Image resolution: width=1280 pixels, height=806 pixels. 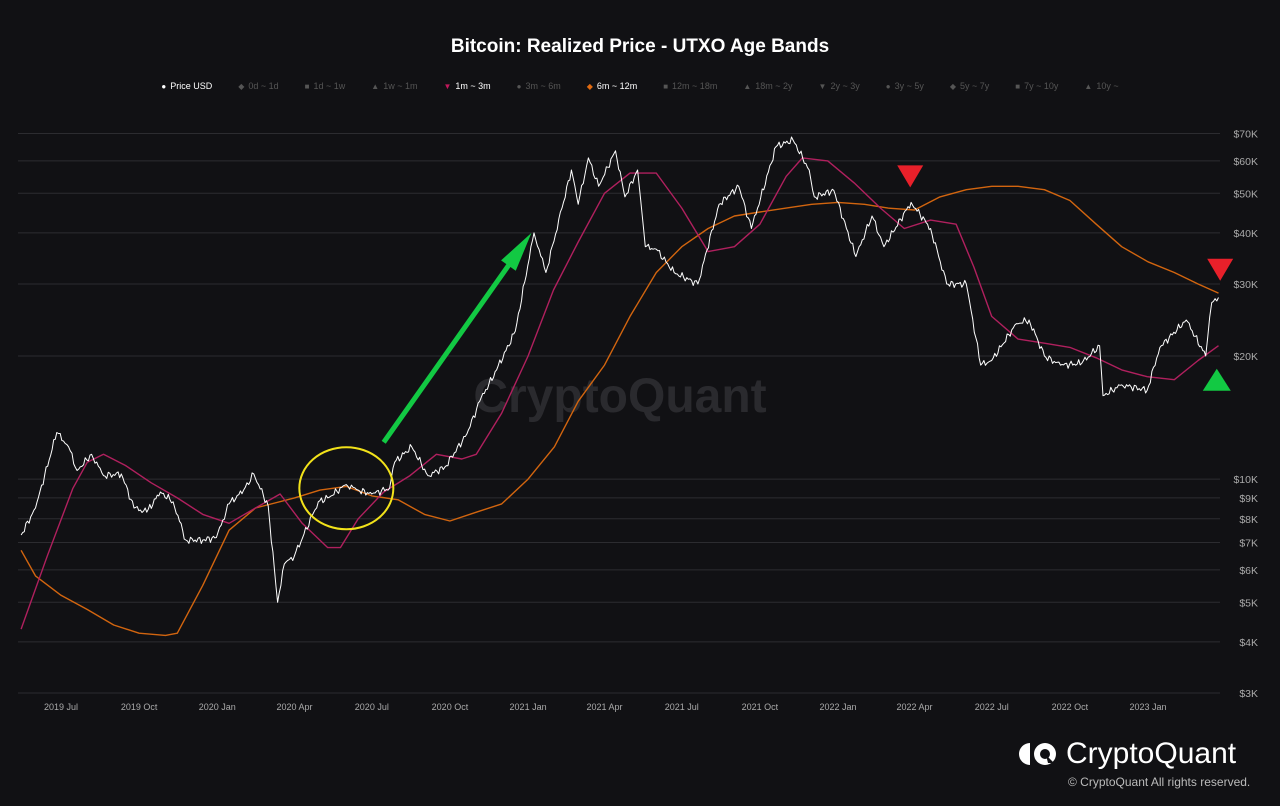 What do you see at coordinates (617, 86) in the screenshot?
I see `legend-label: 6m ~ 12m` at bounding box center [617, 86].